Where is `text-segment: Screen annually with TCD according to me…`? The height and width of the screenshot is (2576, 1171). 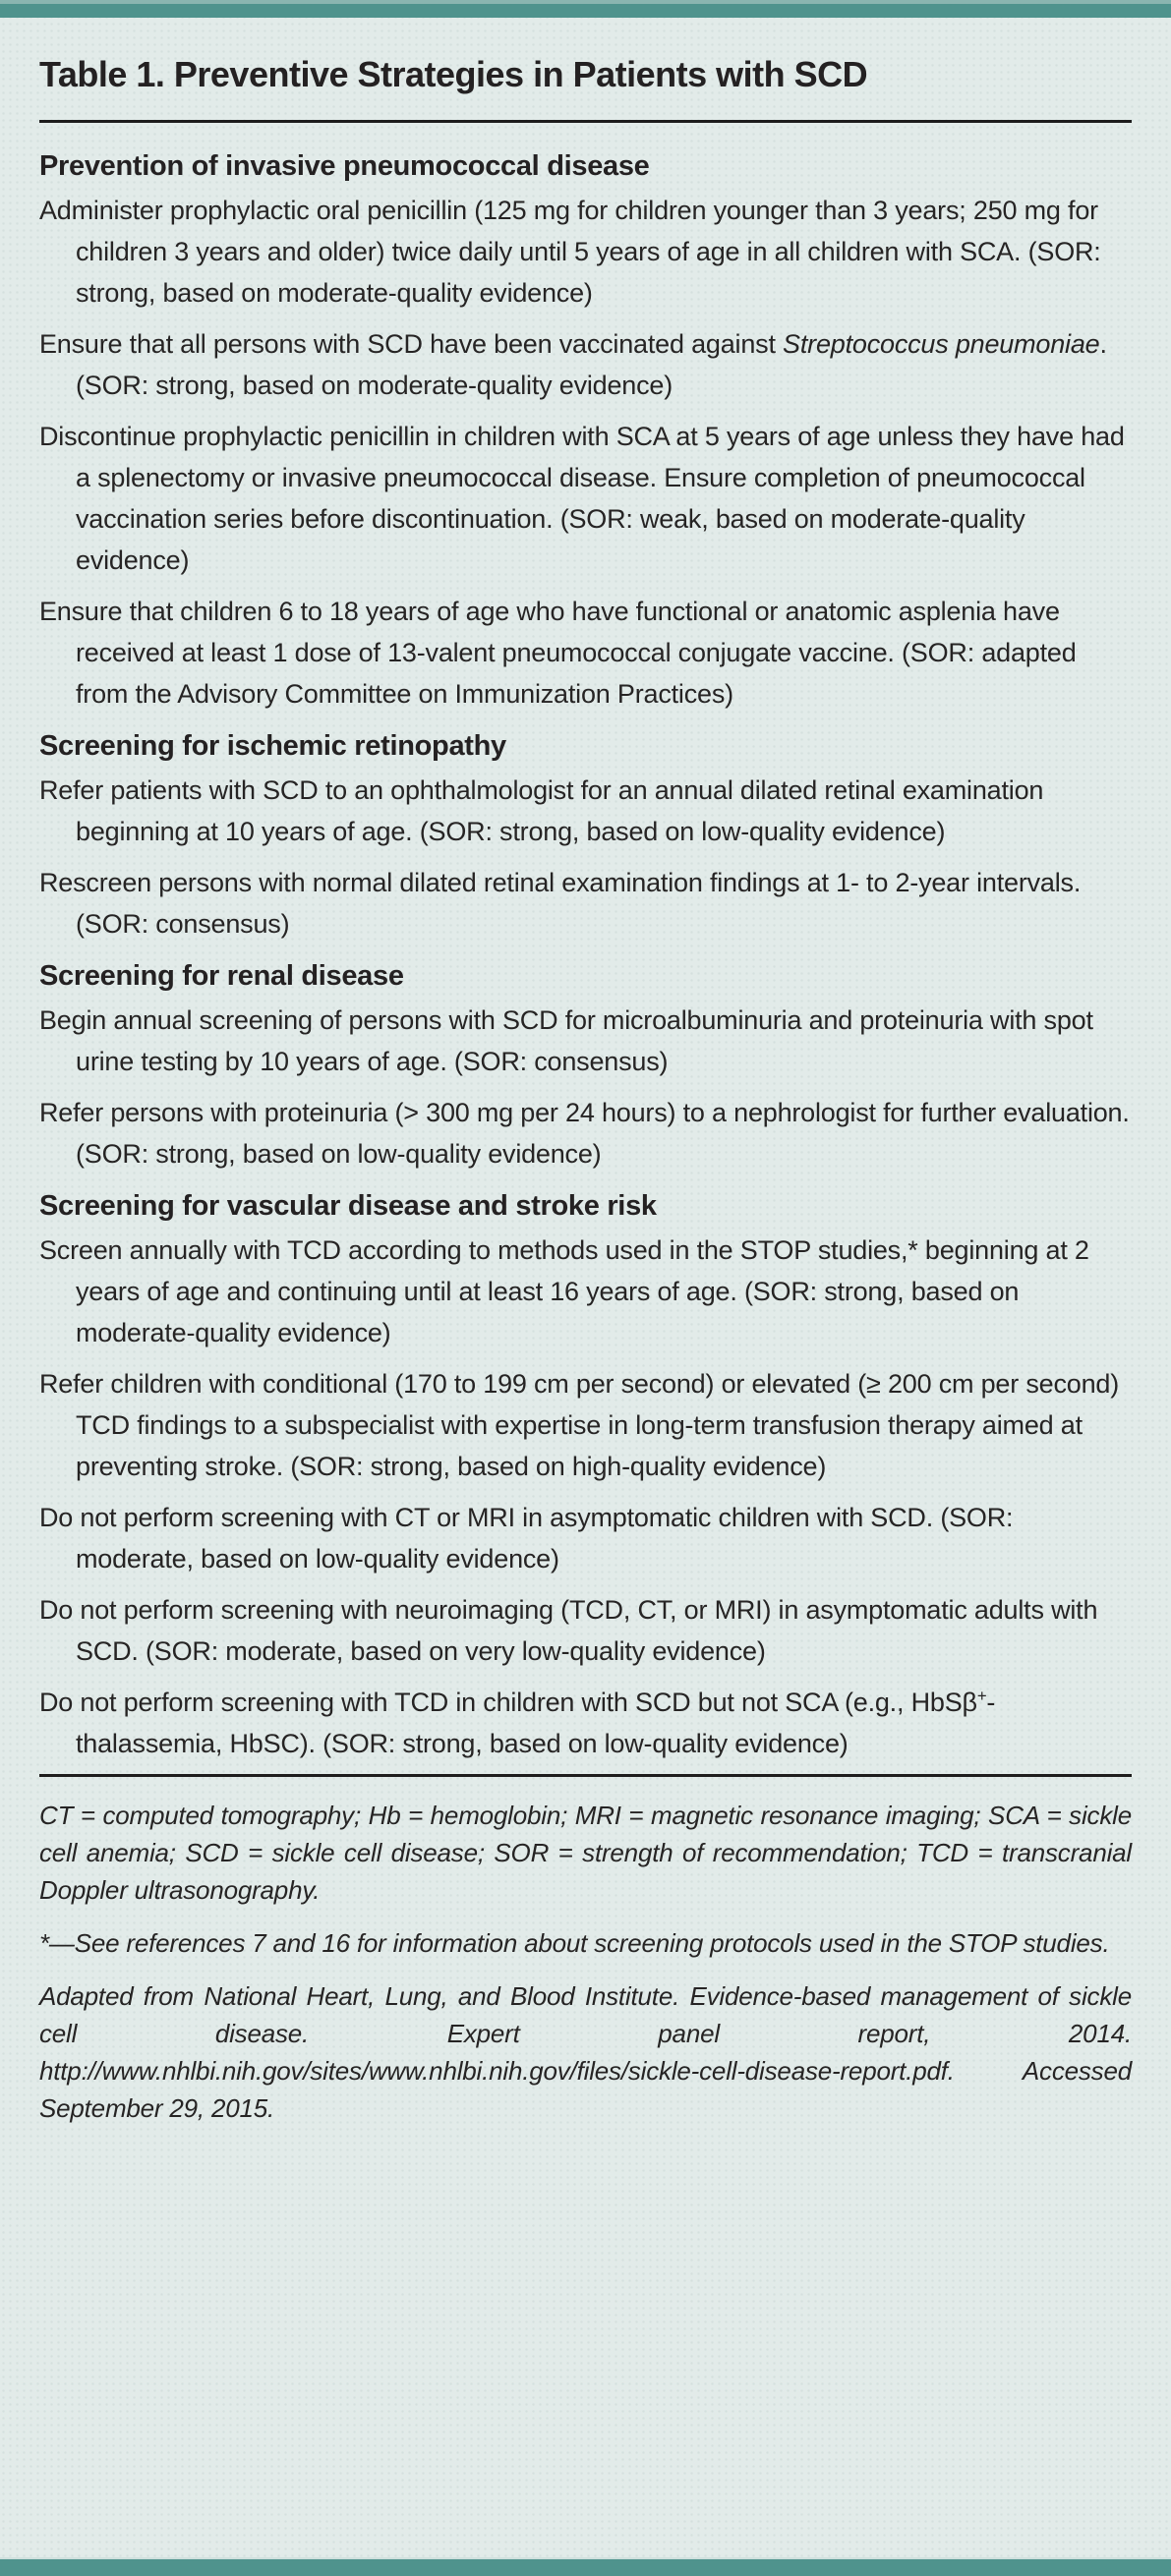
text-segment: Screen annually with TCD according to me… is located at coordinates (564, 1291).